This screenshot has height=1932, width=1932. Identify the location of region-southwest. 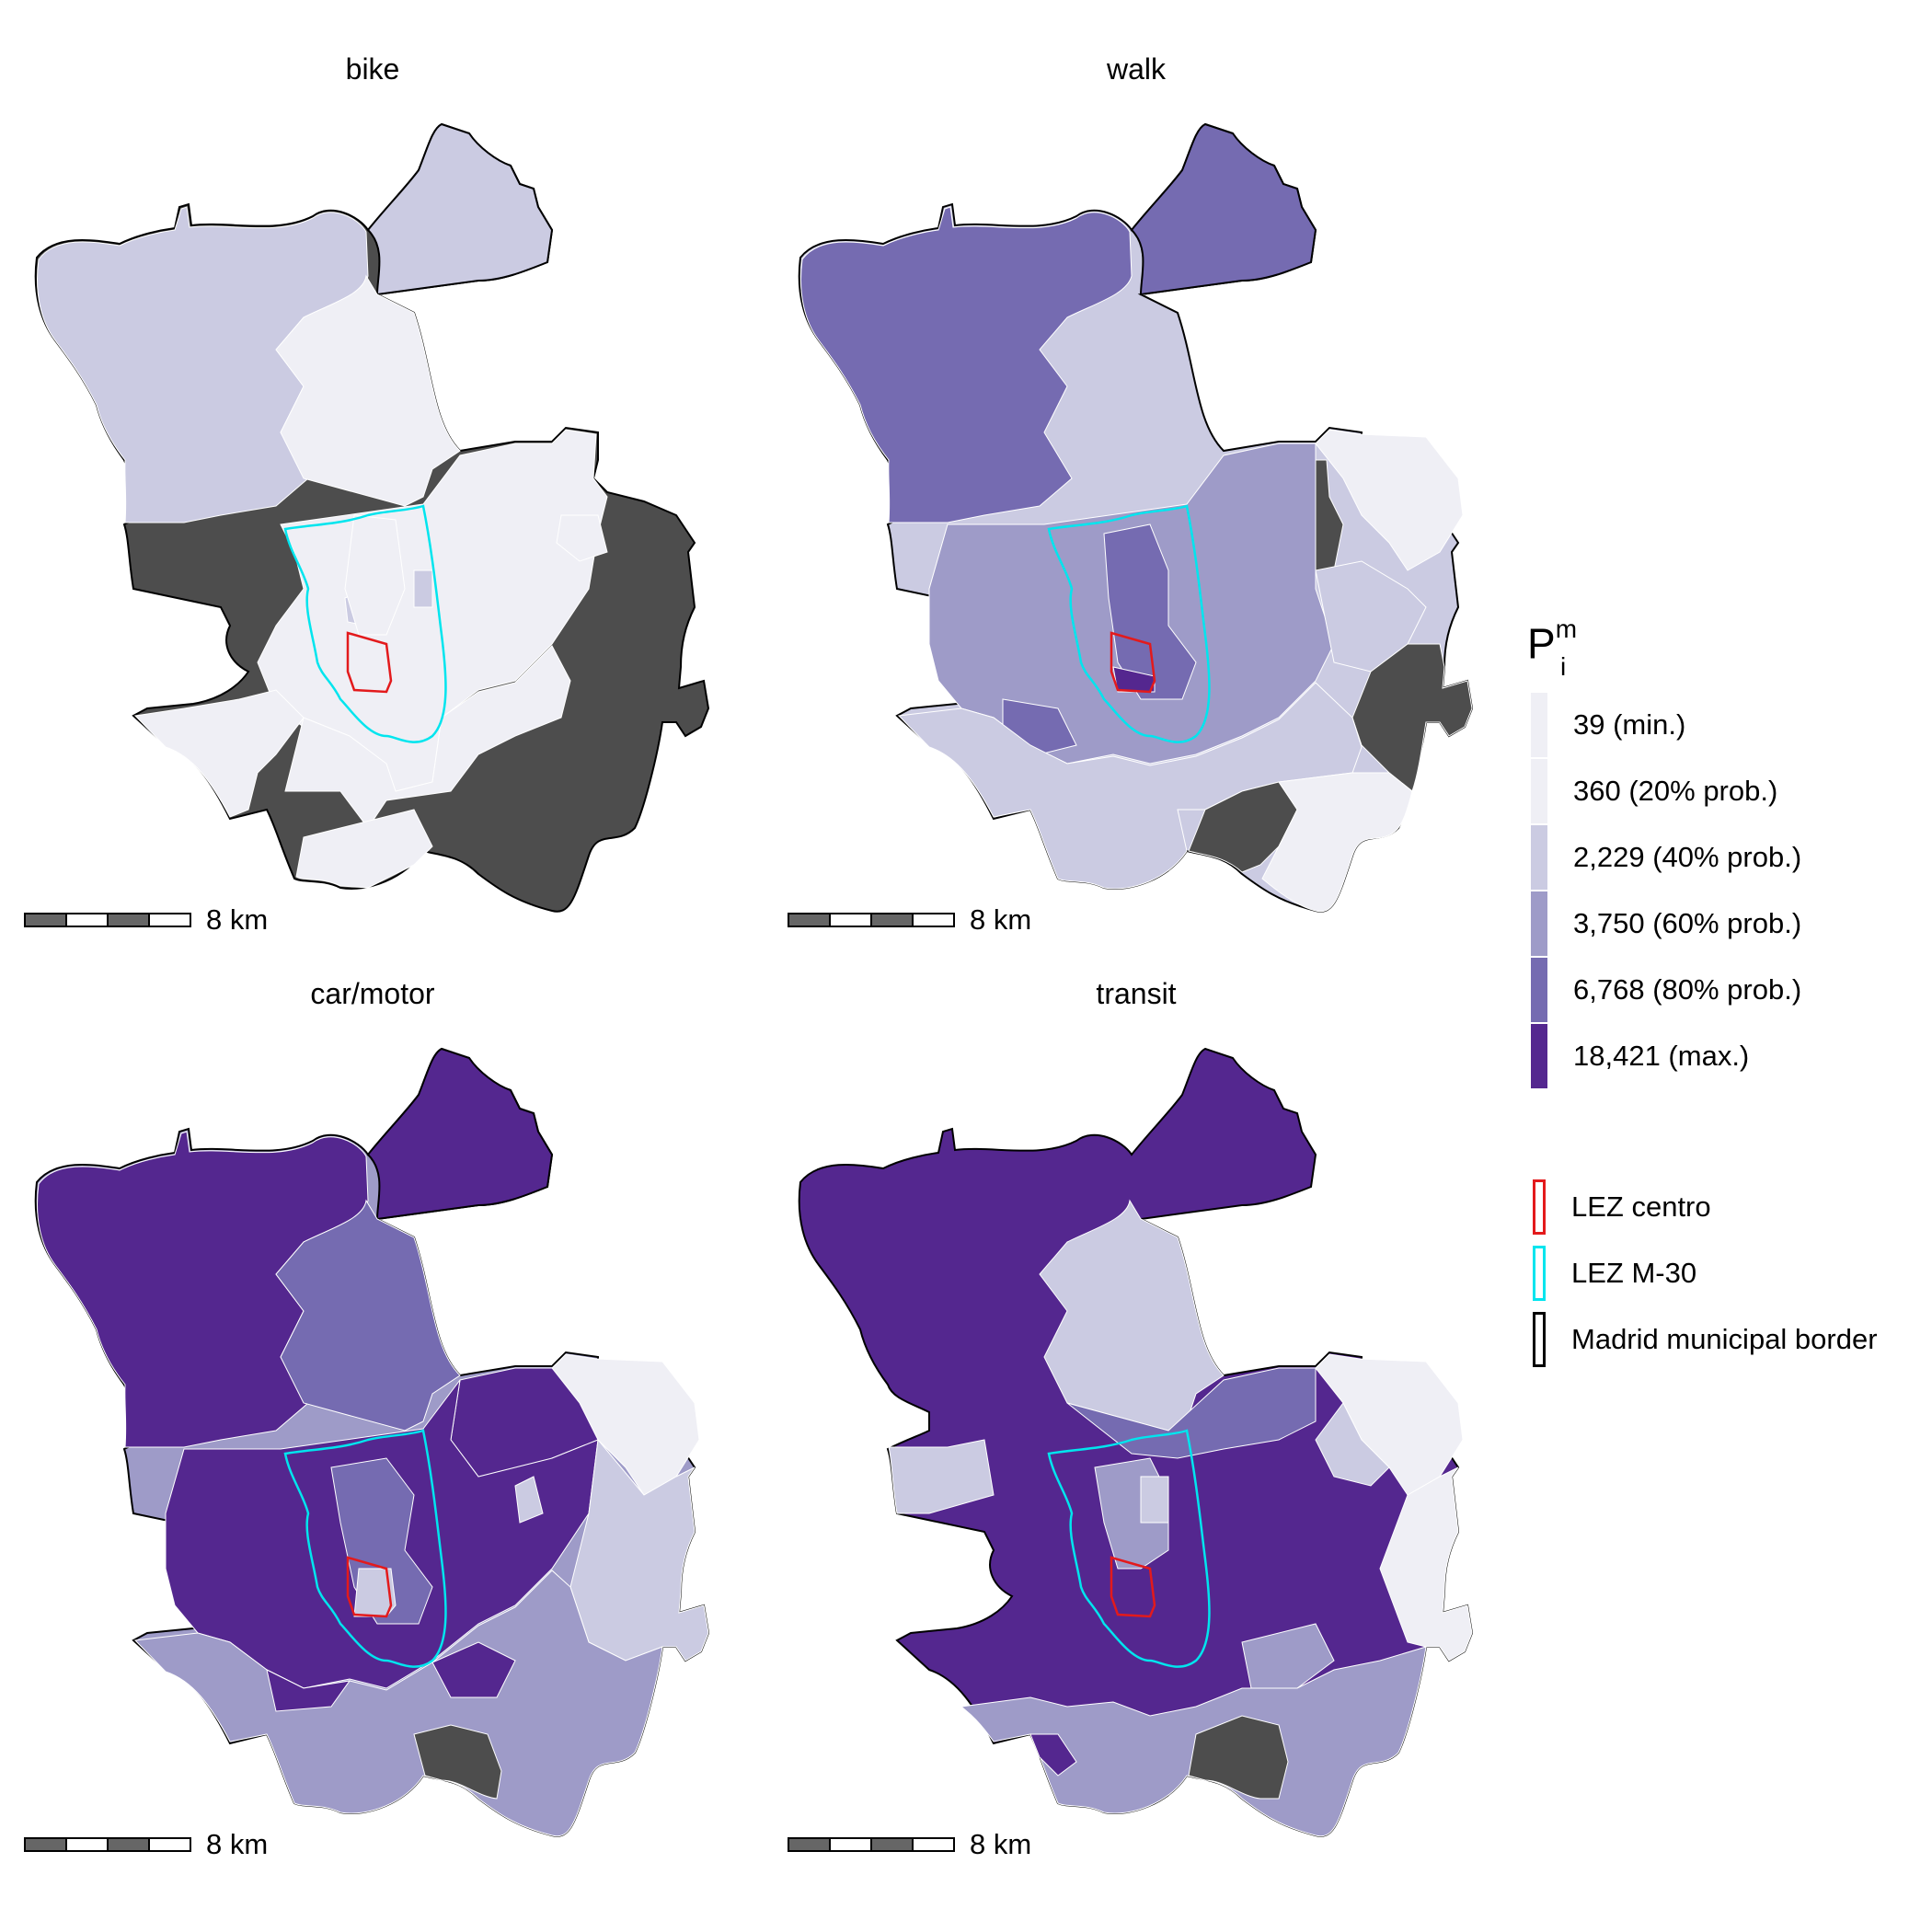
(219, 753).